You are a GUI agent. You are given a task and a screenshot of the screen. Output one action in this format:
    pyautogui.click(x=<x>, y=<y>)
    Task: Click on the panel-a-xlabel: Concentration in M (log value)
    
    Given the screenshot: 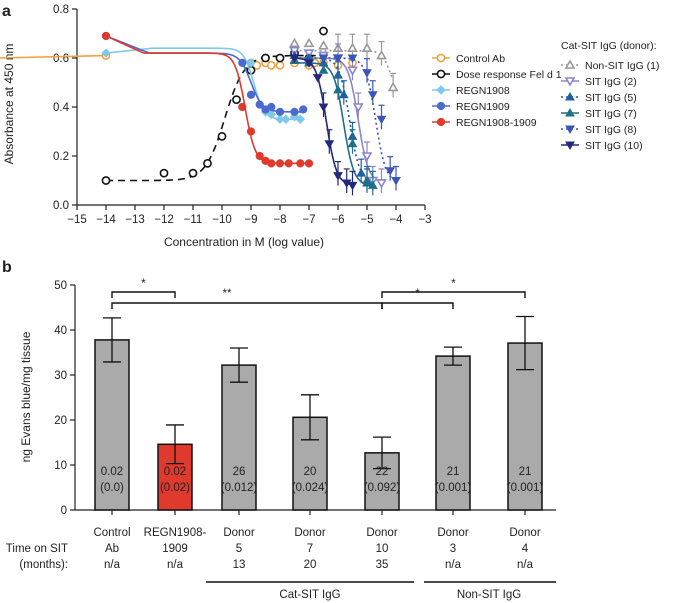 What is the action you would take?
    pyautogui.click(x=244, y=242)
    